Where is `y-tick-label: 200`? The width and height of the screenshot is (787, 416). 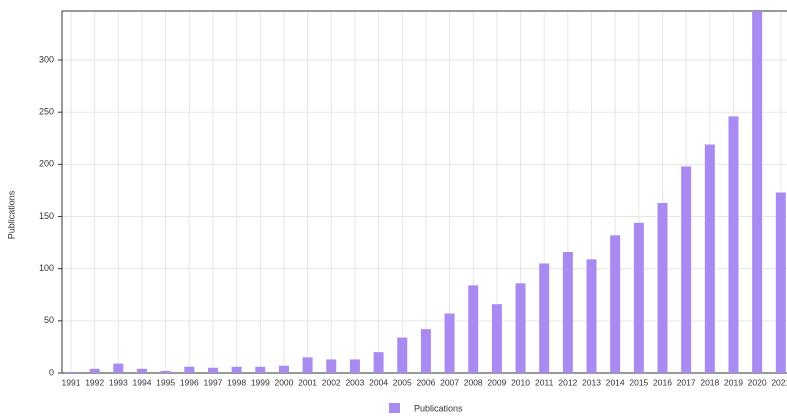
y-tick-label: 200 is located at coordinates (46, 164).